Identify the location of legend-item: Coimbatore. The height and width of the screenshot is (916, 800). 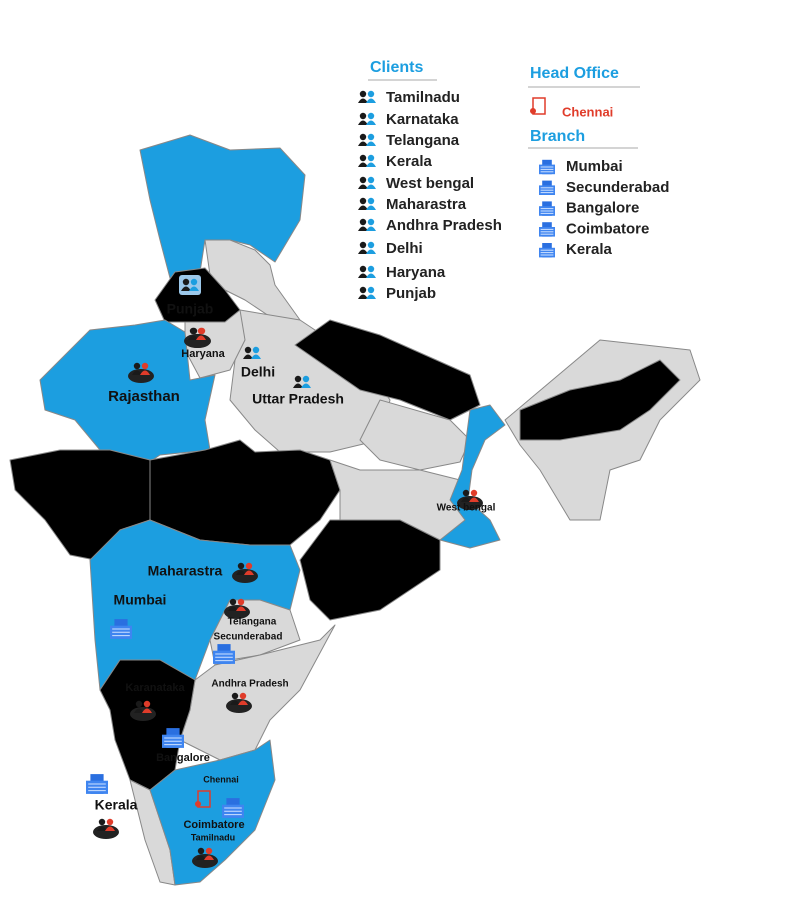
(607, 228).